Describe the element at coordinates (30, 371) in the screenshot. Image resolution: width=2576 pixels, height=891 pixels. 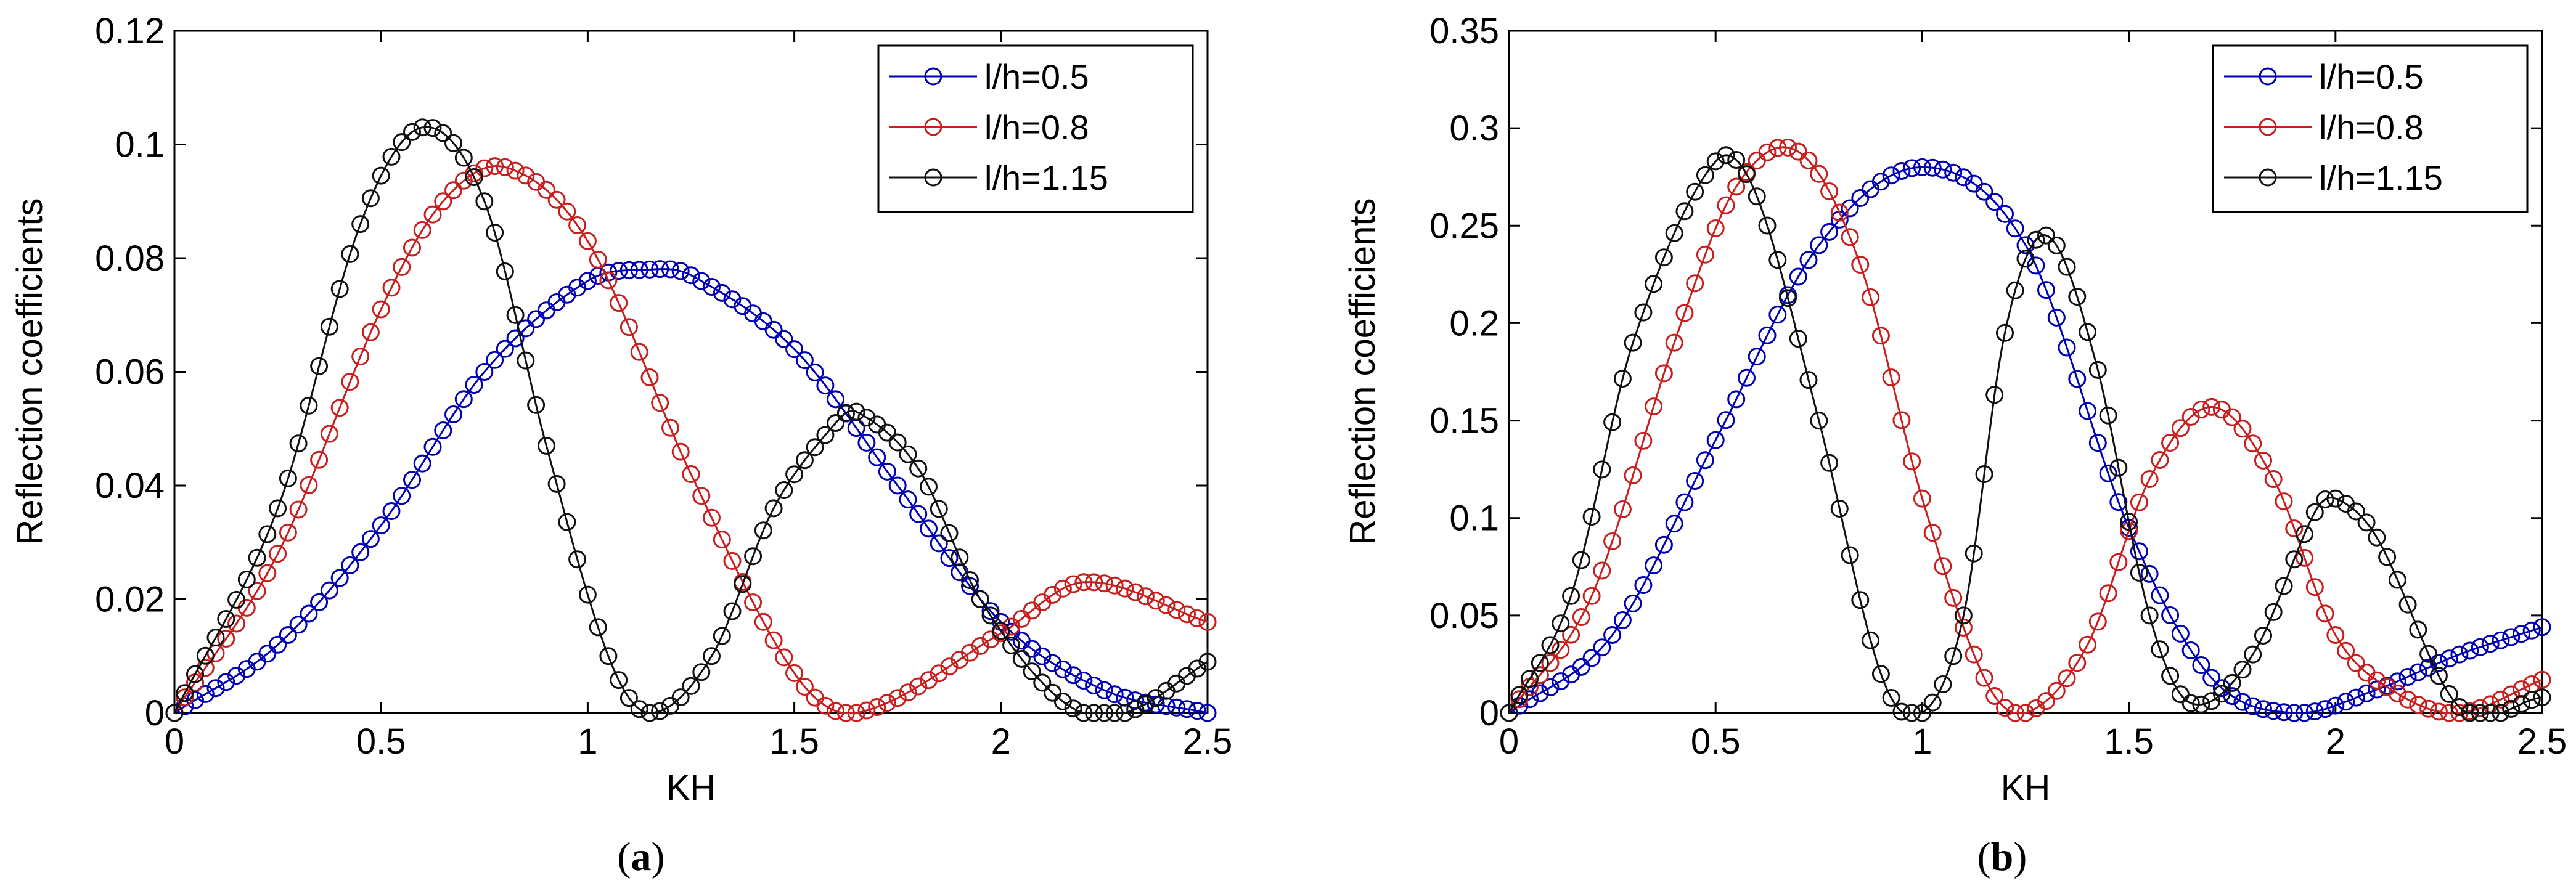
I see `y-axis-label: Reflection coefficients` at that location.